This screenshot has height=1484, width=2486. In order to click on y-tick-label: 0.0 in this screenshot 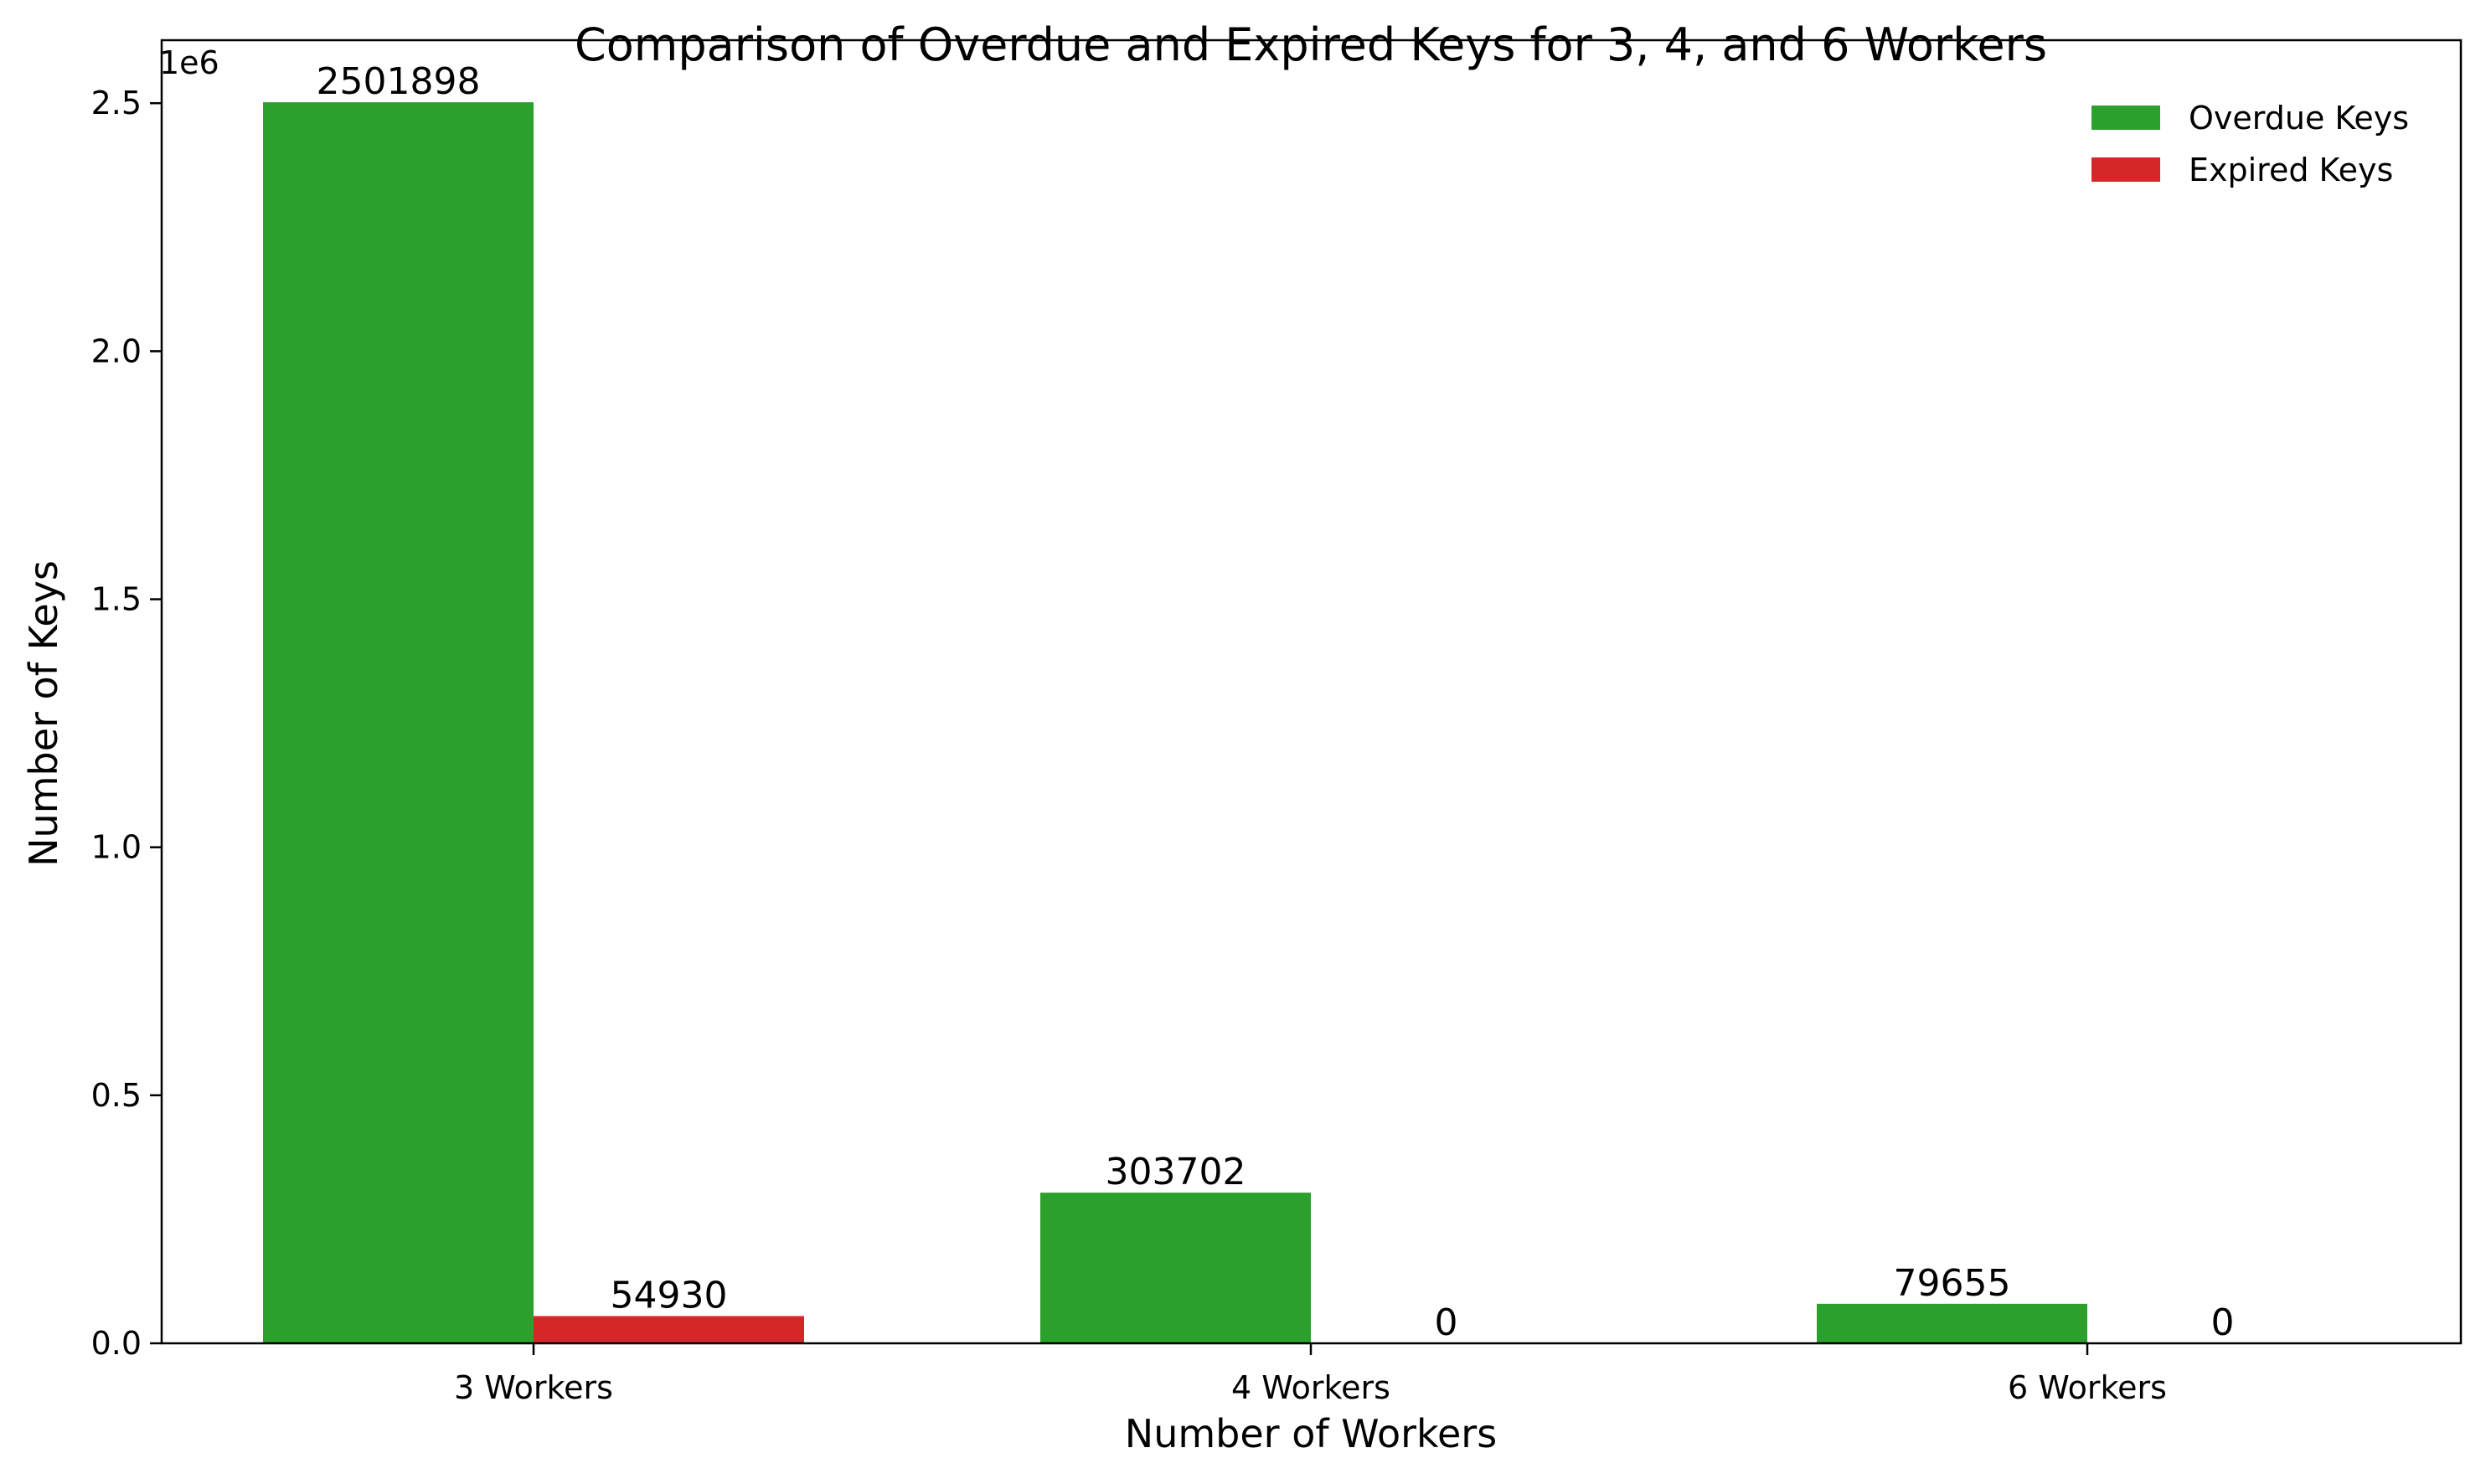, I will do `click(117, 1343)`.